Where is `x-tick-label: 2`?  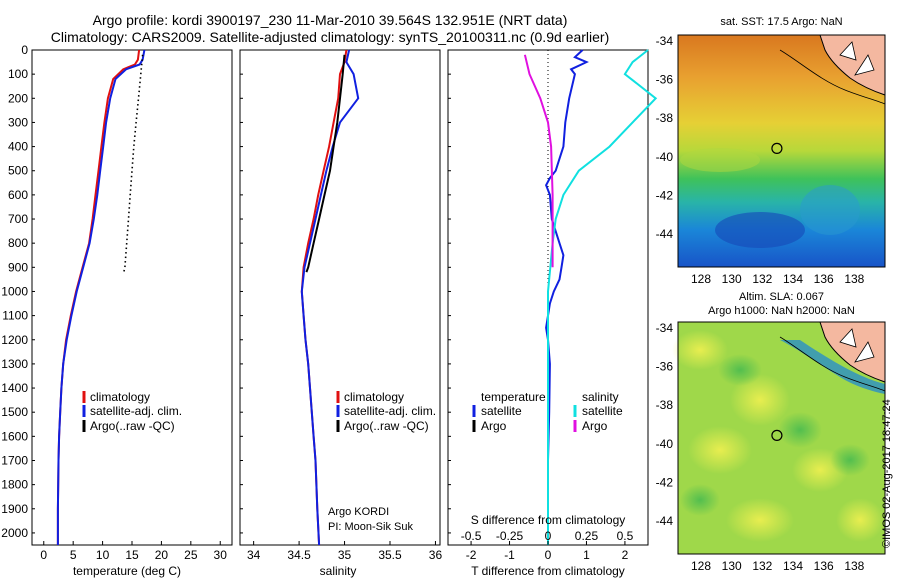
x-tick-label: 2 is located at coordinates (625, 555).